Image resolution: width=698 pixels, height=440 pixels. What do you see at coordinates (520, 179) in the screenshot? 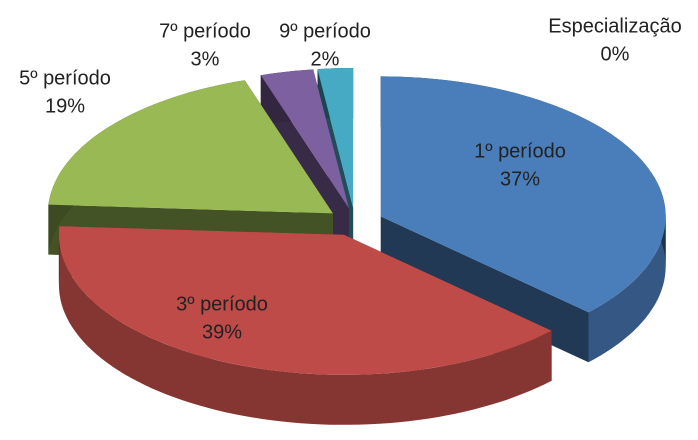
I see `slice-value-label: 37%` at bounding box center [520, 179].